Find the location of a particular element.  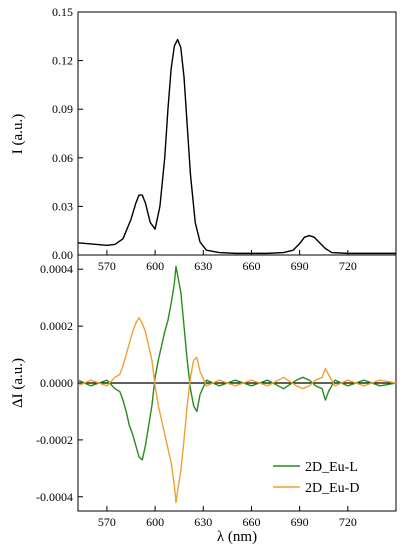

top-x-tick-label: 570 is located at coordinates (107, 266).